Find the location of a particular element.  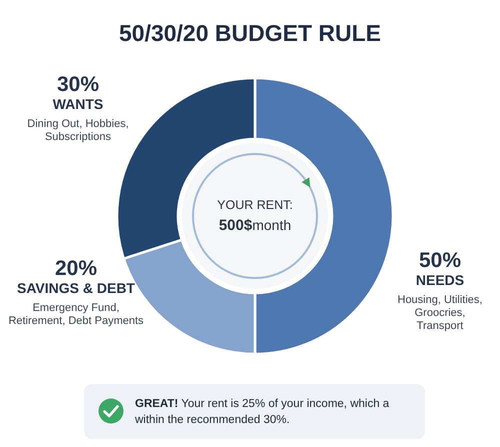

text: 500$month is located at coordinates (255, 225).